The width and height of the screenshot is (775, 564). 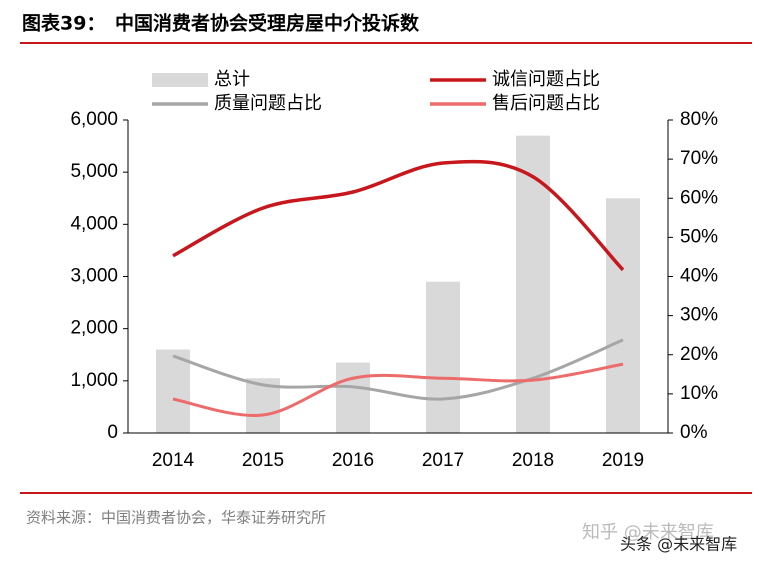 I want to click on y-tick-label: 0, so click(x=112, y=432).